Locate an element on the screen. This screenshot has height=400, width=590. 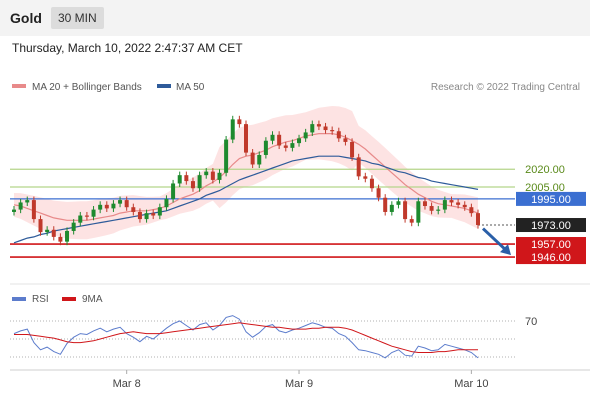
support-label: 1946.00 is located at coordinates (551, 258).